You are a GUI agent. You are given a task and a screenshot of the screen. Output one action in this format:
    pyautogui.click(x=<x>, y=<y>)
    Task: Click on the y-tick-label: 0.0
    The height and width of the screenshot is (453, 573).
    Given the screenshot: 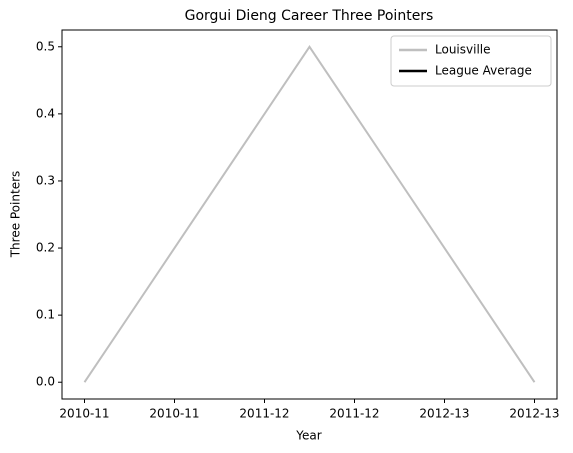 What is the action you would take?
    pyautogui.click(x=45, y=382)
    